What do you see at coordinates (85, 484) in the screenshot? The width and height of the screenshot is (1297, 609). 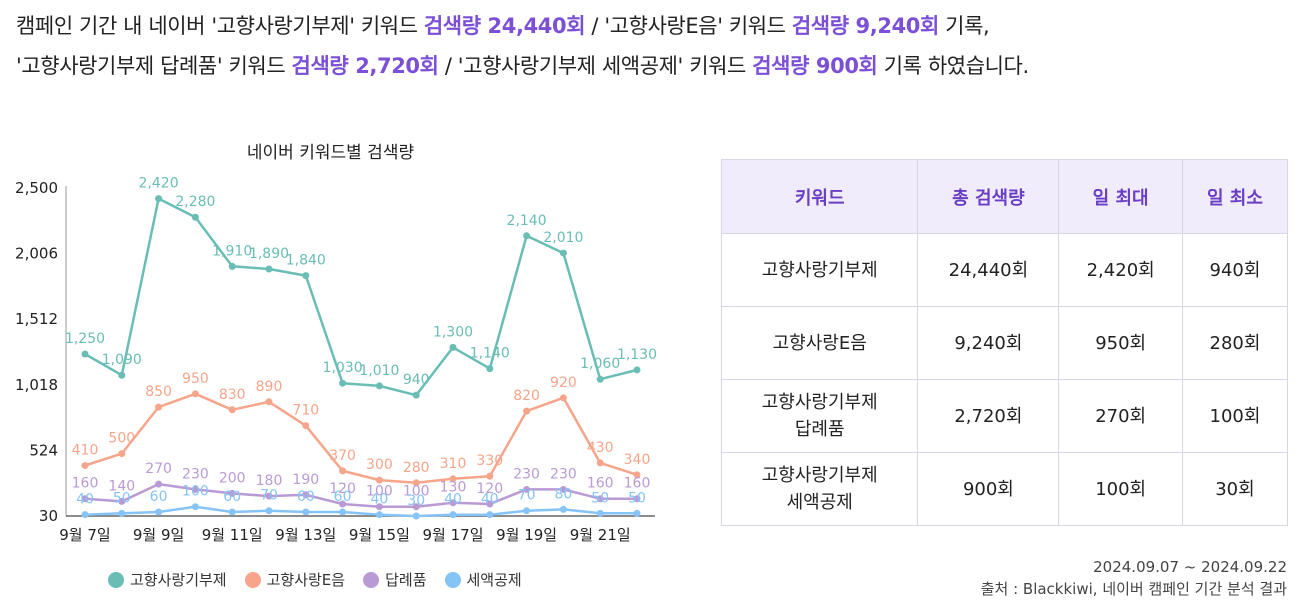 I see `data-label: 160` at bounding box center [85, 484].